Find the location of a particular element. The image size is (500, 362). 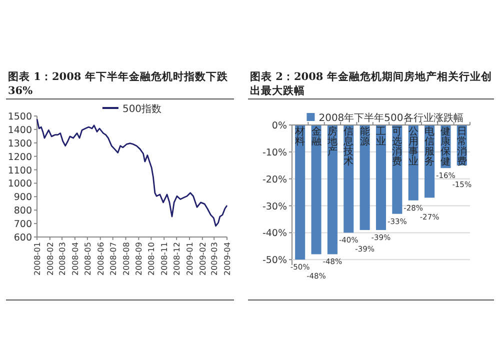

x-tick-label: 2008-01 is located at coordinates (37, 259).